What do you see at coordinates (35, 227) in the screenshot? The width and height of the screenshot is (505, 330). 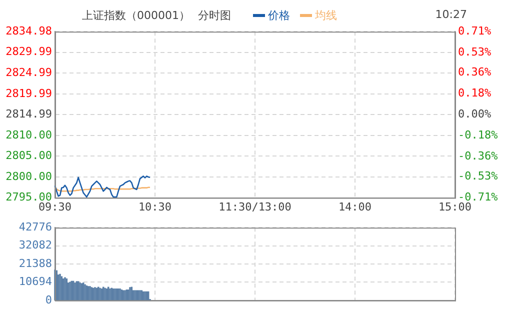 I see `y-tick-label: 42776` at bounding box center [35, 227].